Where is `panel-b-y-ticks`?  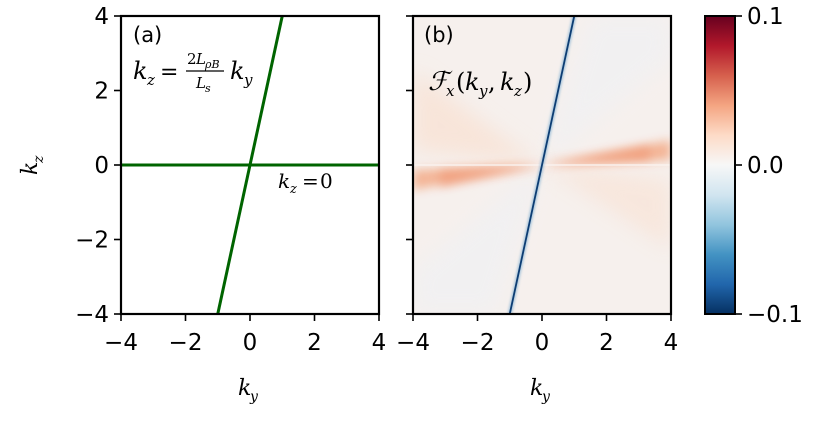 panel-b-y-ticks is located at coordinates (409, 165).